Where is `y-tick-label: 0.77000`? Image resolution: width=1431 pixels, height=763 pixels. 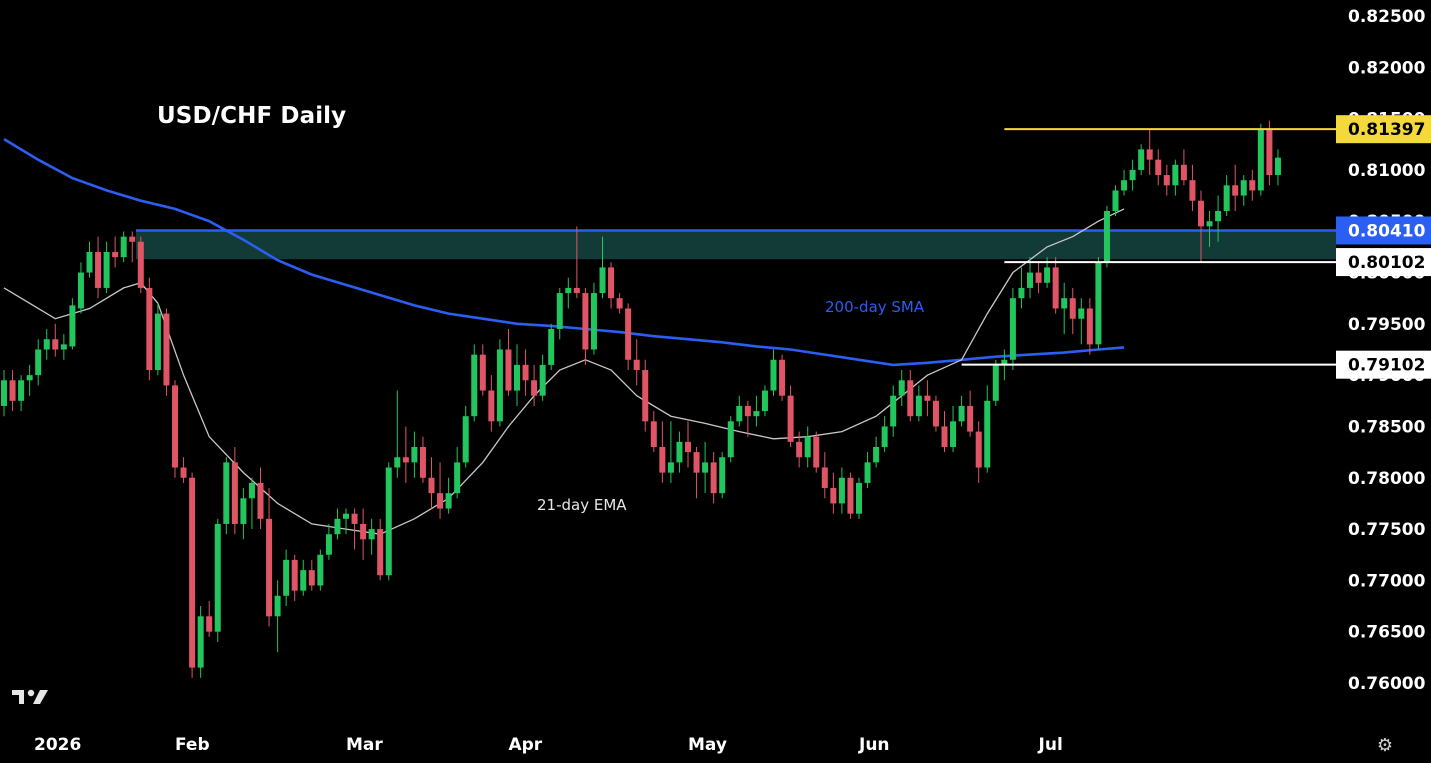 y-tick-label: 0.77000 is located at coordinates (1387, 581).